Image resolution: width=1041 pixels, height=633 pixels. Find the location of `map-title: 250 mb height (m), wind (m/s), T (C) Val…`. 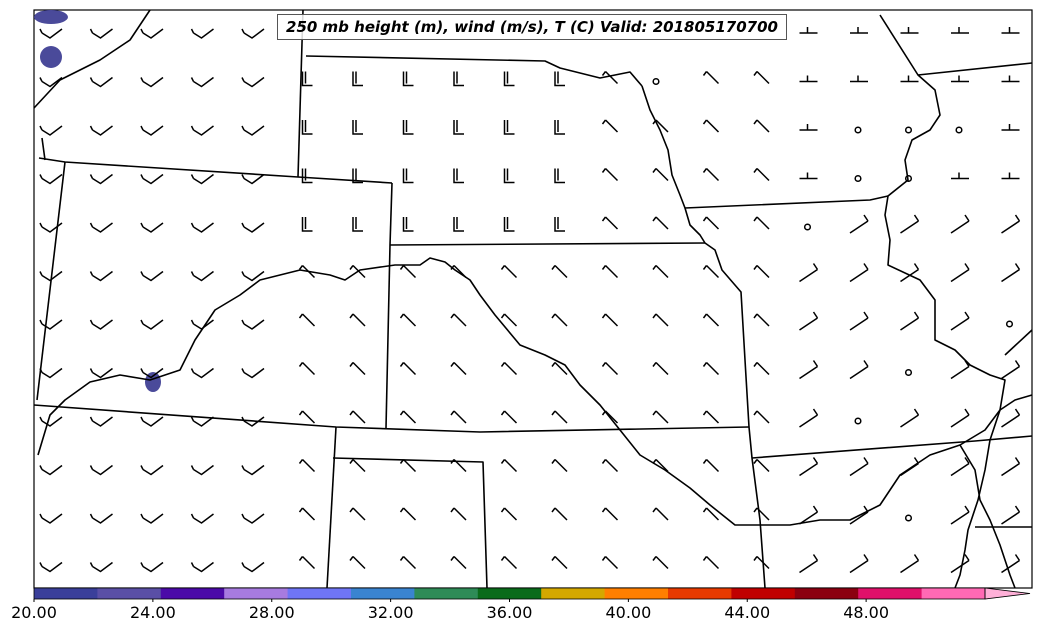

map-title: 250 mb height (m), wind (m/s), T (C) Val… is located at coordinates (532, 27).